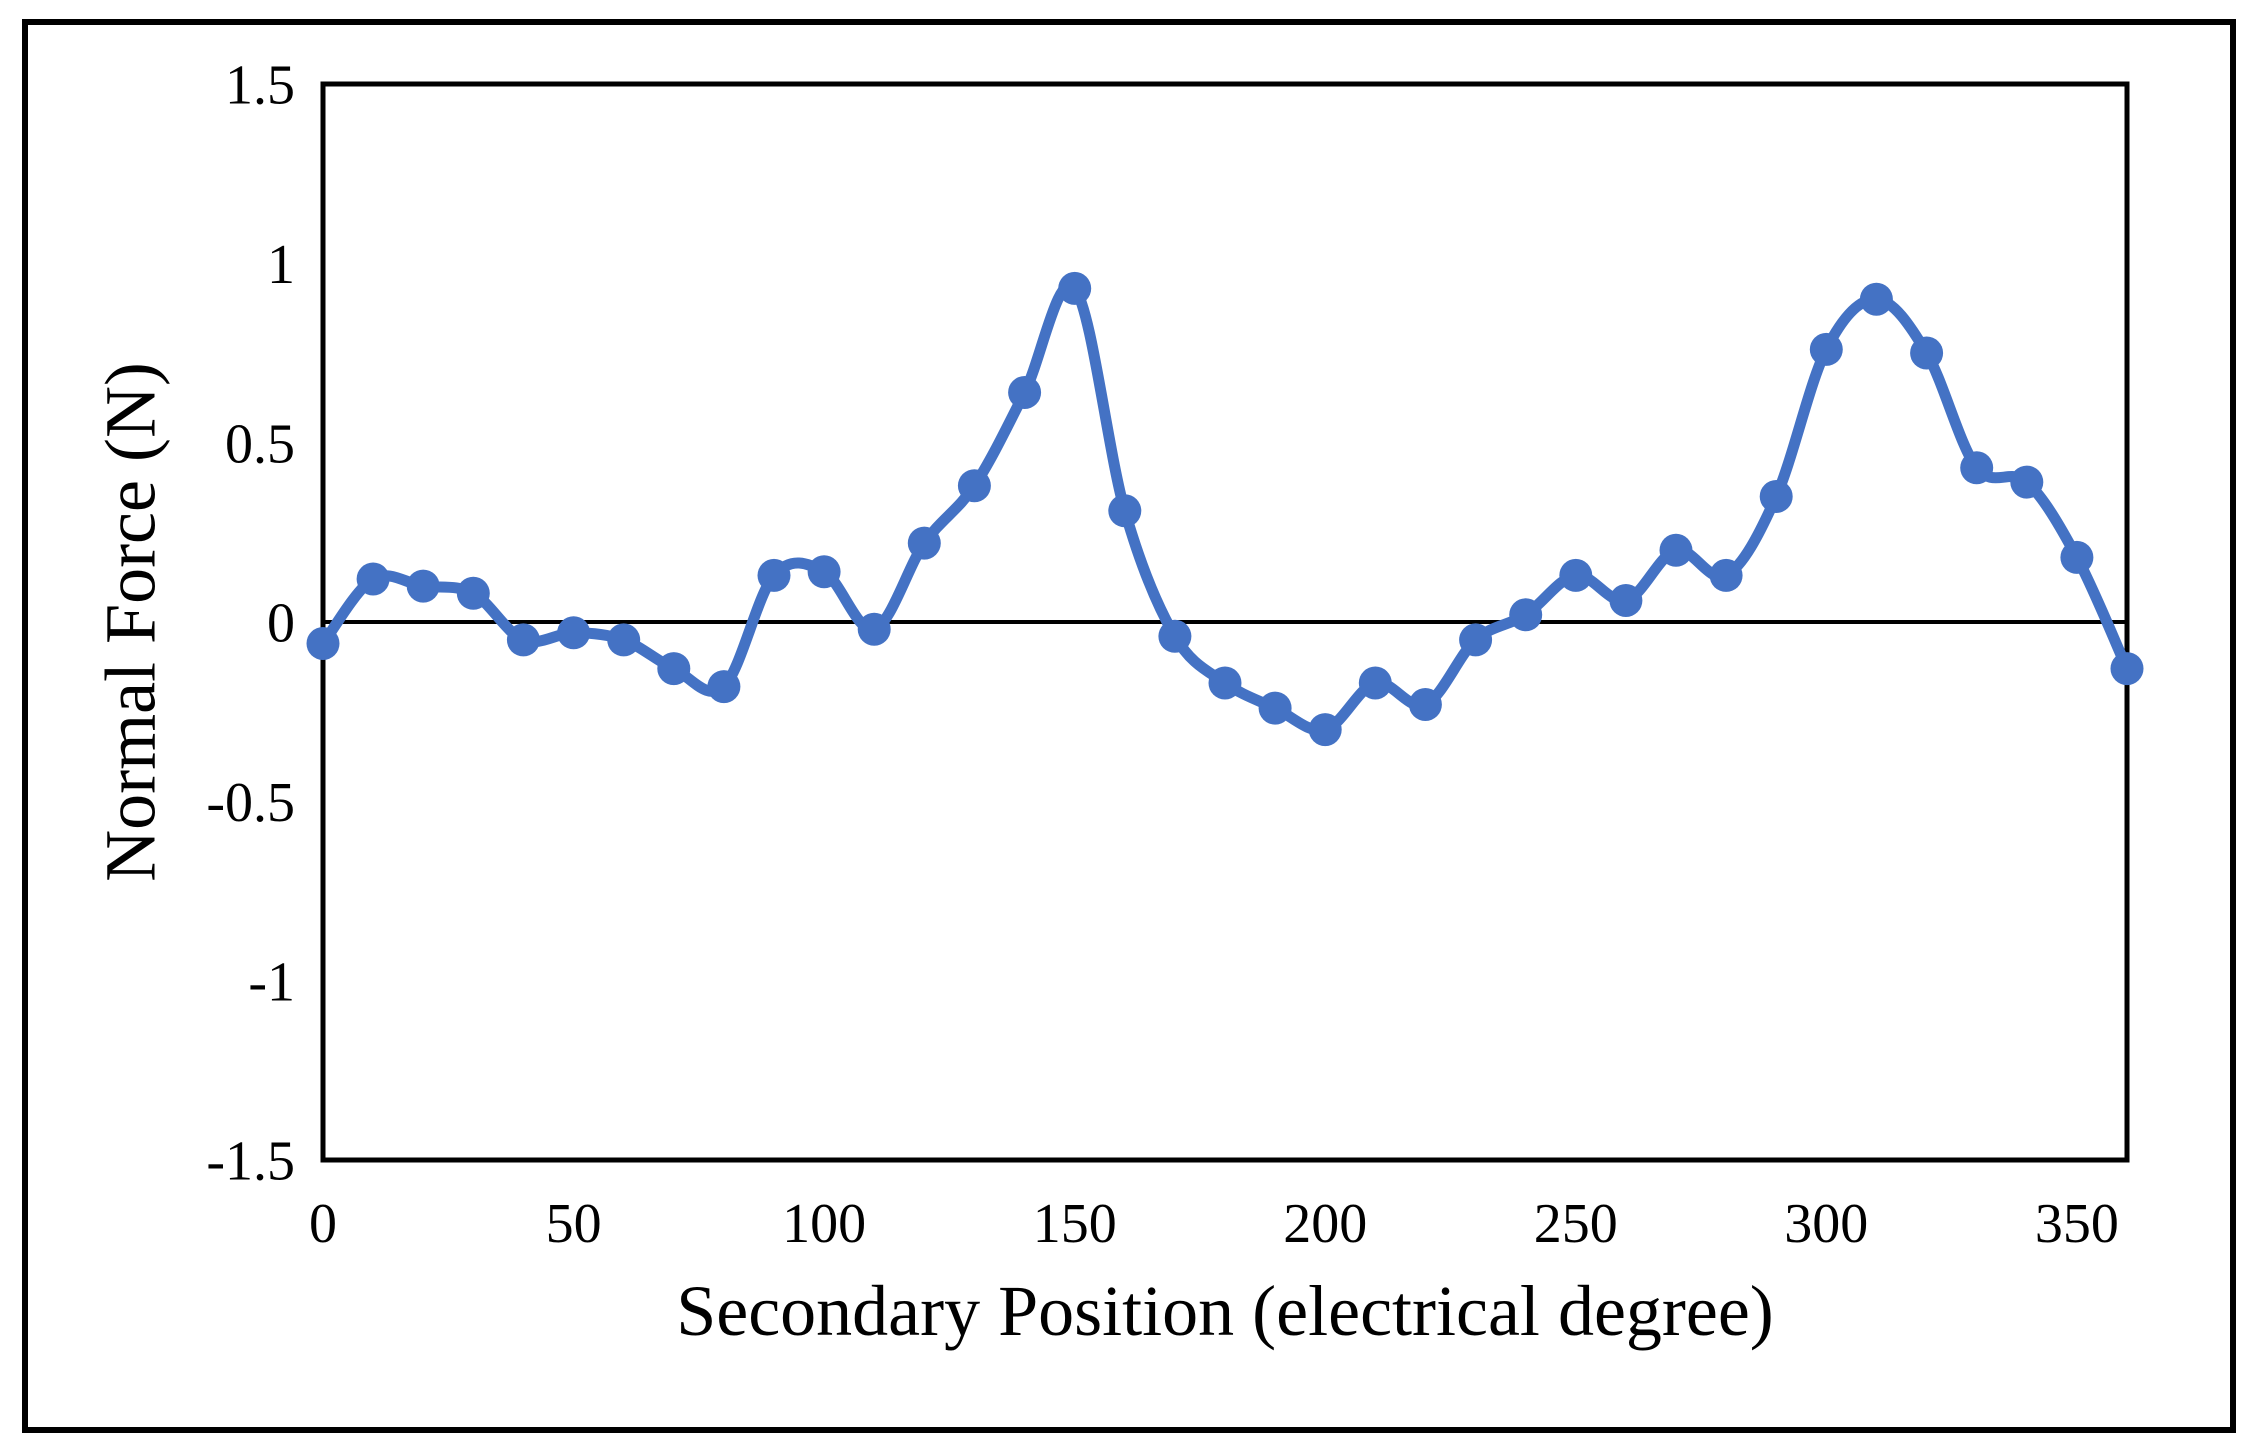  I want to click on x-tick-label: 0, so click(323, 1224).